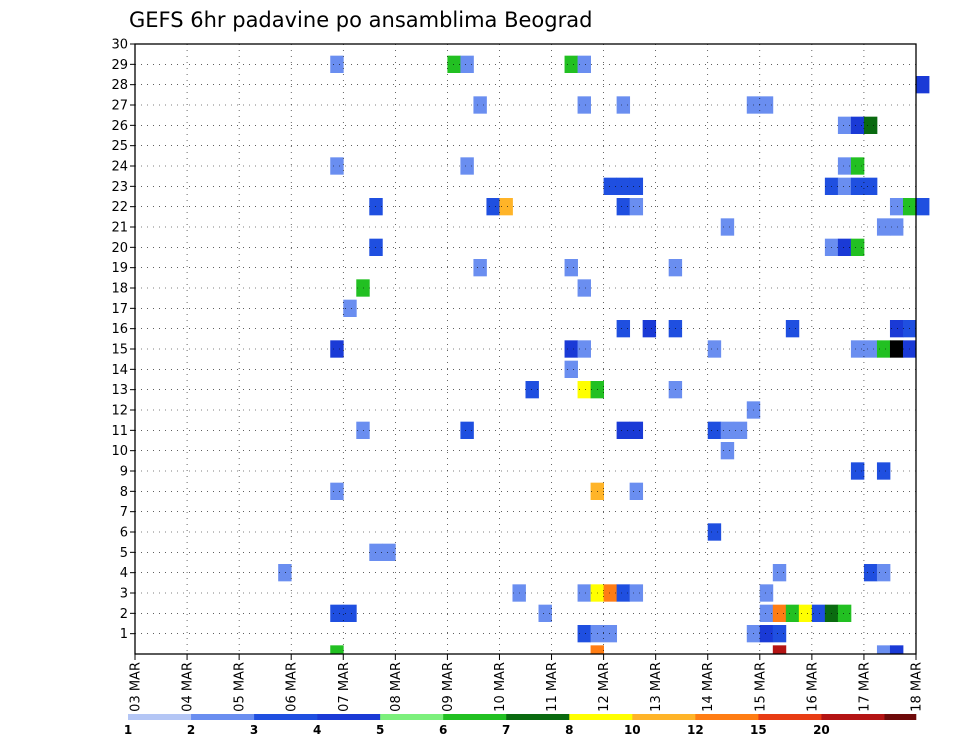 The height and width of the screenshot is (742, 960). Describe the element at coordinates (124, 594) in the screenshot. I see `y-tick-label: 3` at that location.